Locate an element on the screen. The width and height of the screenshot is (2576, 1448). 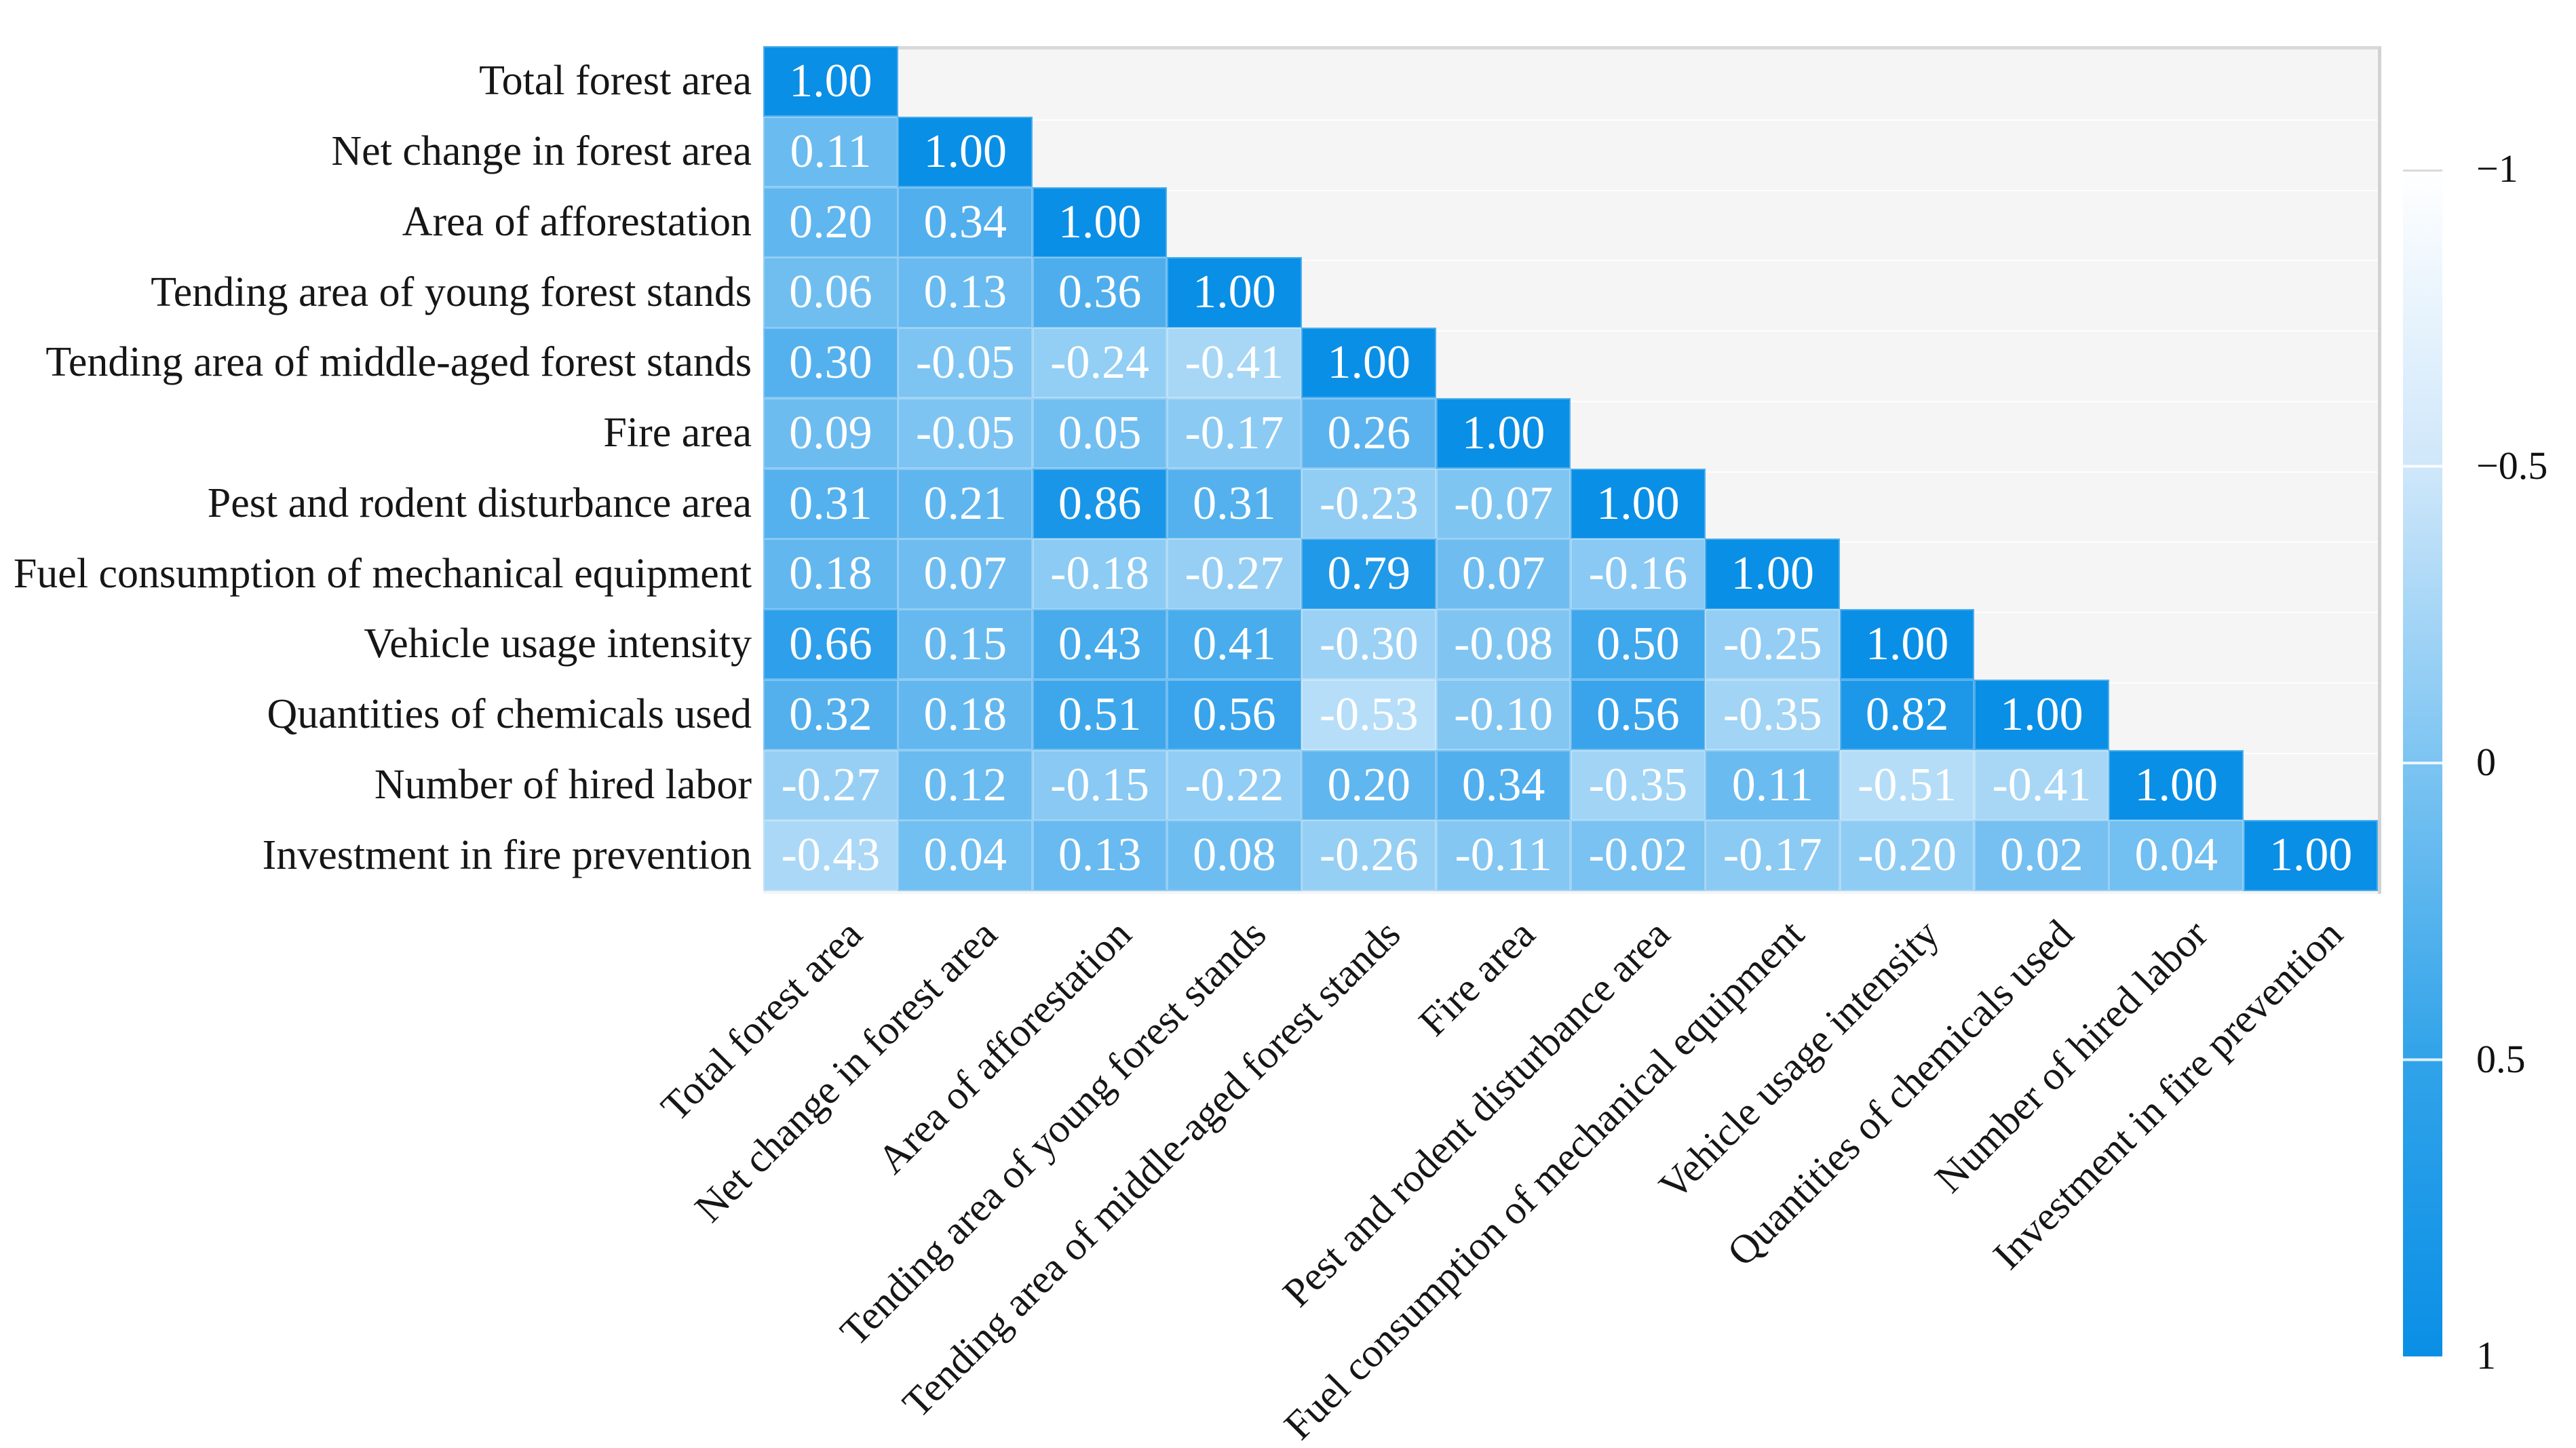
y-axis-label: Quantities of chemicals used is located at coordinates (510, 715).